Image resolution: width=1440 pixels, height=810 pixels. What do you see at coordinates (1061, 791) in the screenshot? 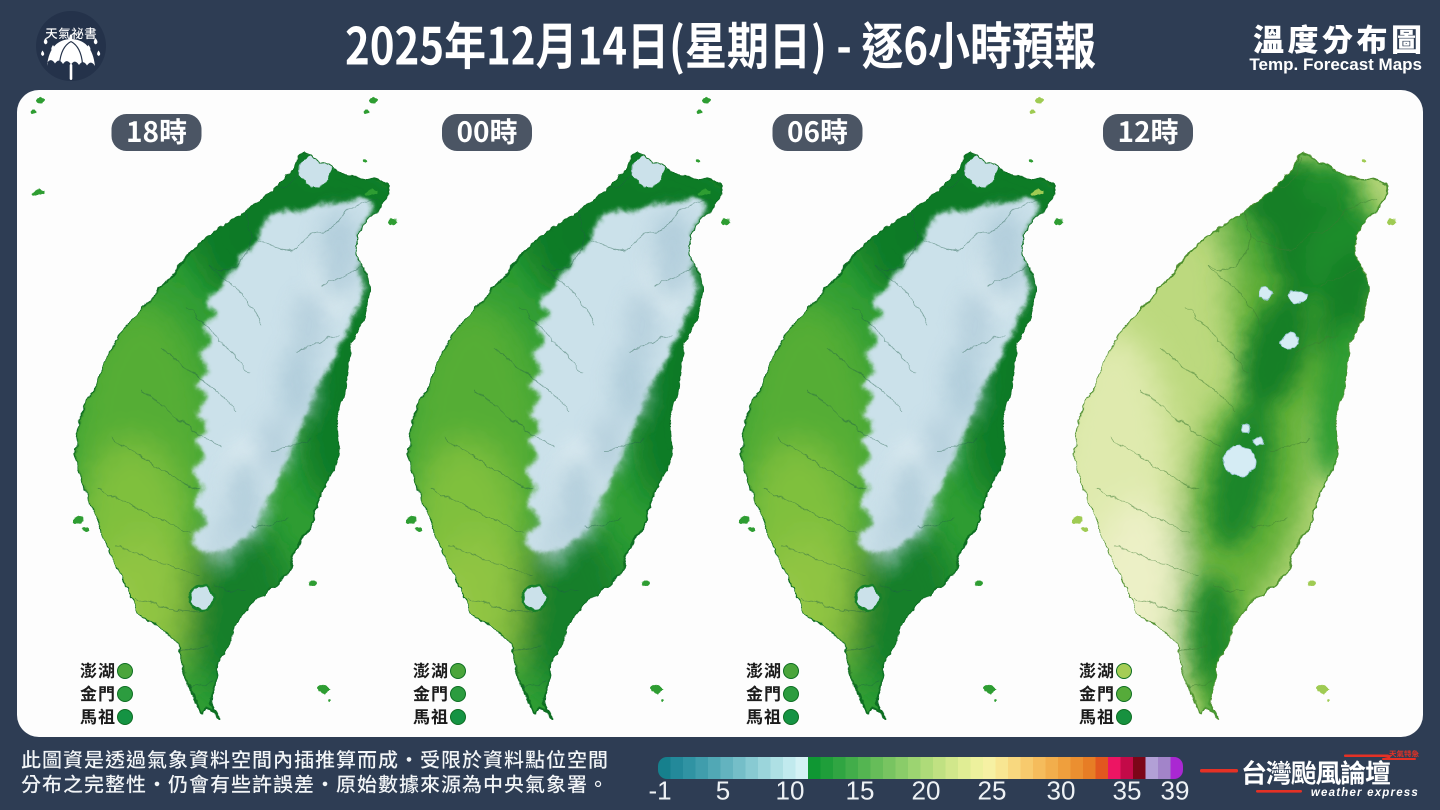
I see `svg-text: 30` at bounding box center [1061, 791].